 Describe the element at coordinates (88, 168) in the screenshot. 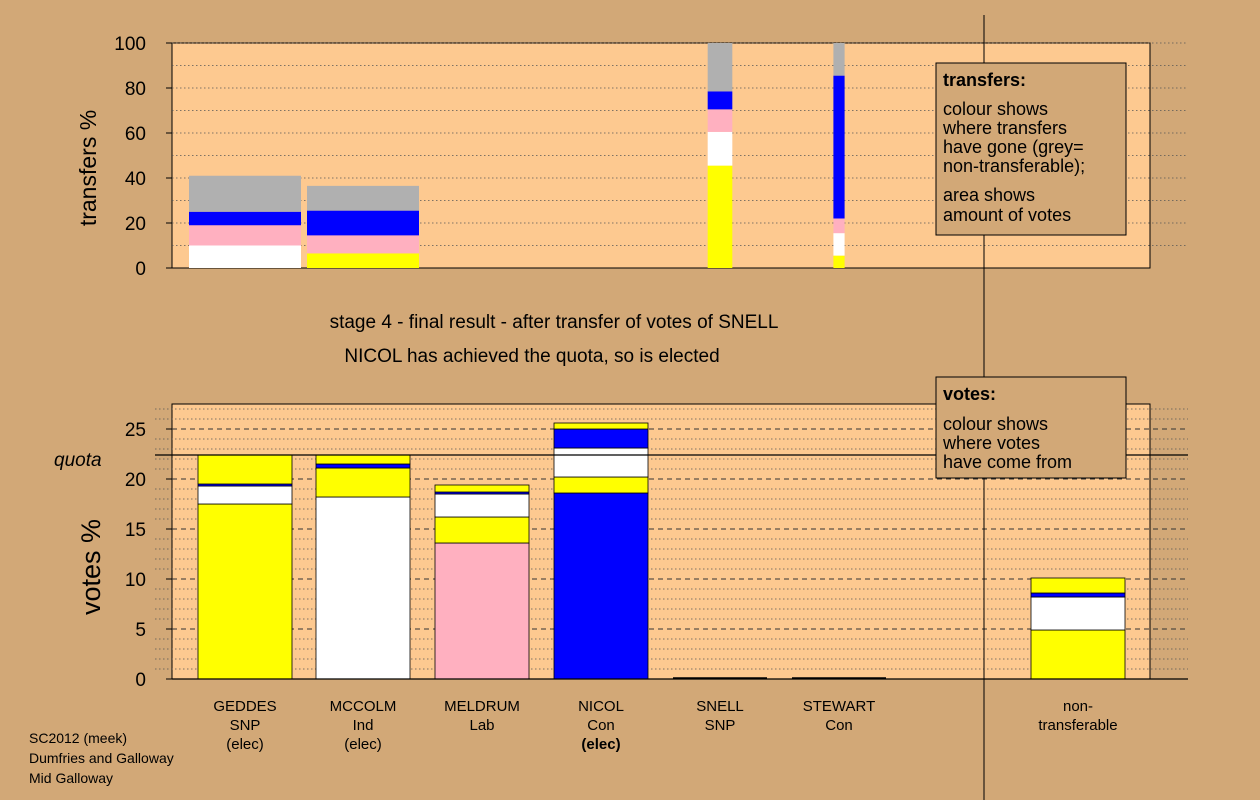

I see `transfers-y-axis-label: transfers %` at that location.